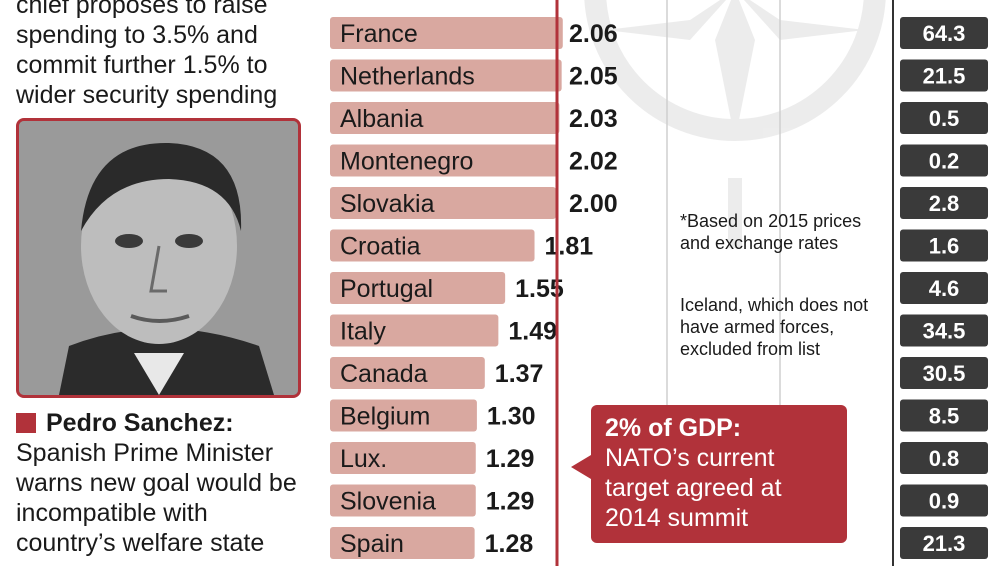 The image size is (1000, 566). I want to click on bar-montenegro, so click(444, 160).